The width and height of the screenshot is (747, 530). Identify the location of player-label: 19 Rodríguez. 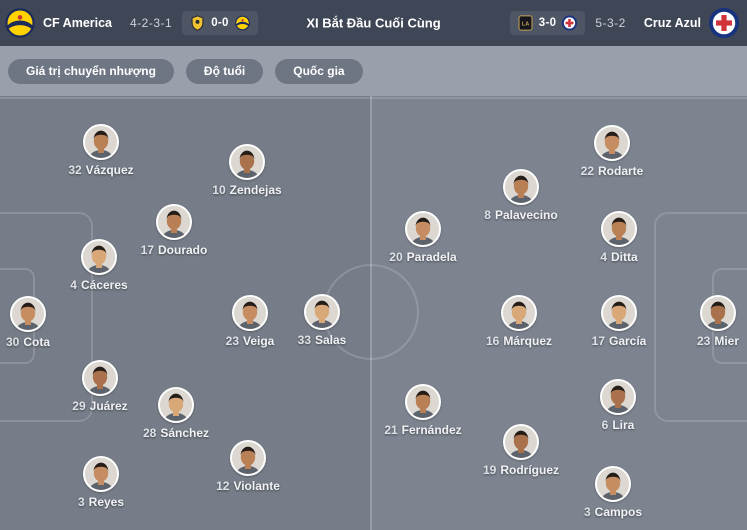
(521, 470).